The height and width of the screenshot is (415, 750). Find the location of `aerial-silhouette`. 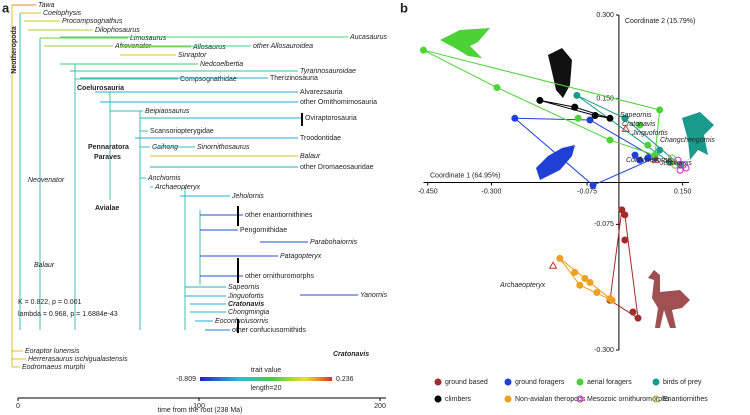

aerial-silhouette is located at coordinates (465, 43).